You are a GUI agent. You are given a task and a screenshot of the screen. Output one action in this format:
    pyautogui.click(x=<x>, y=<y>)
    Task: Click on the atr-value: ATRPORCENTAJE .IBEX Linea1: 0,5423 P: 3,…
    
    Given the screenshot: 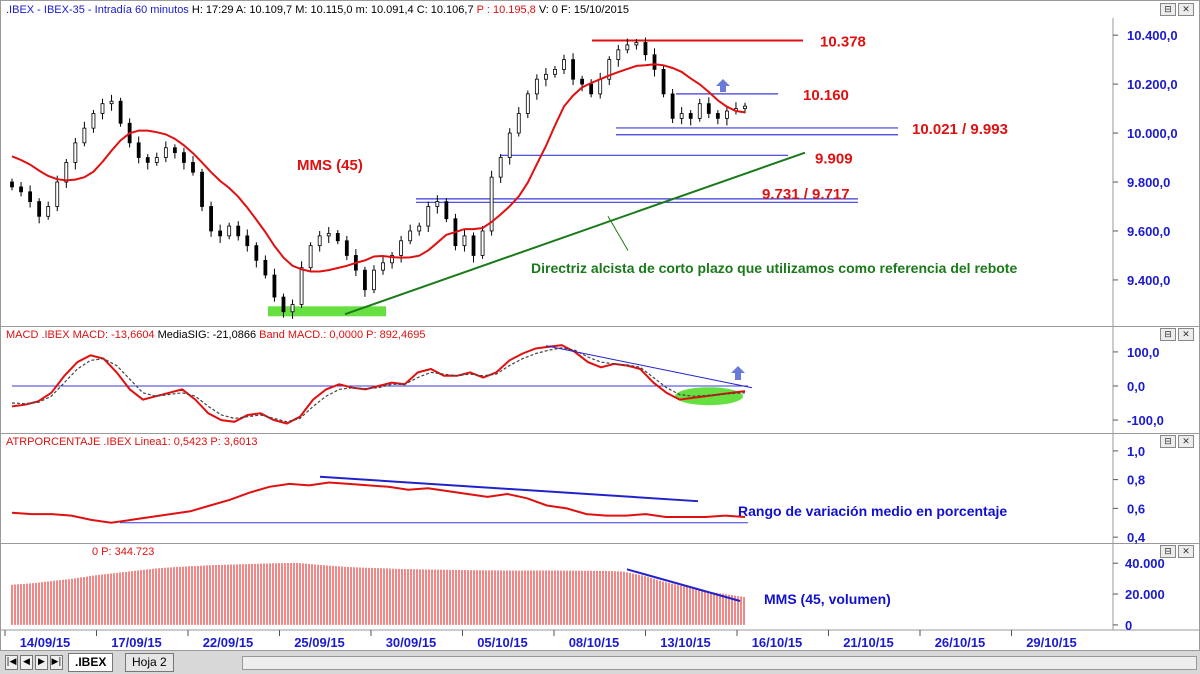 What is the action you would take?
    pyautogui.click(x=132, y=442)
    